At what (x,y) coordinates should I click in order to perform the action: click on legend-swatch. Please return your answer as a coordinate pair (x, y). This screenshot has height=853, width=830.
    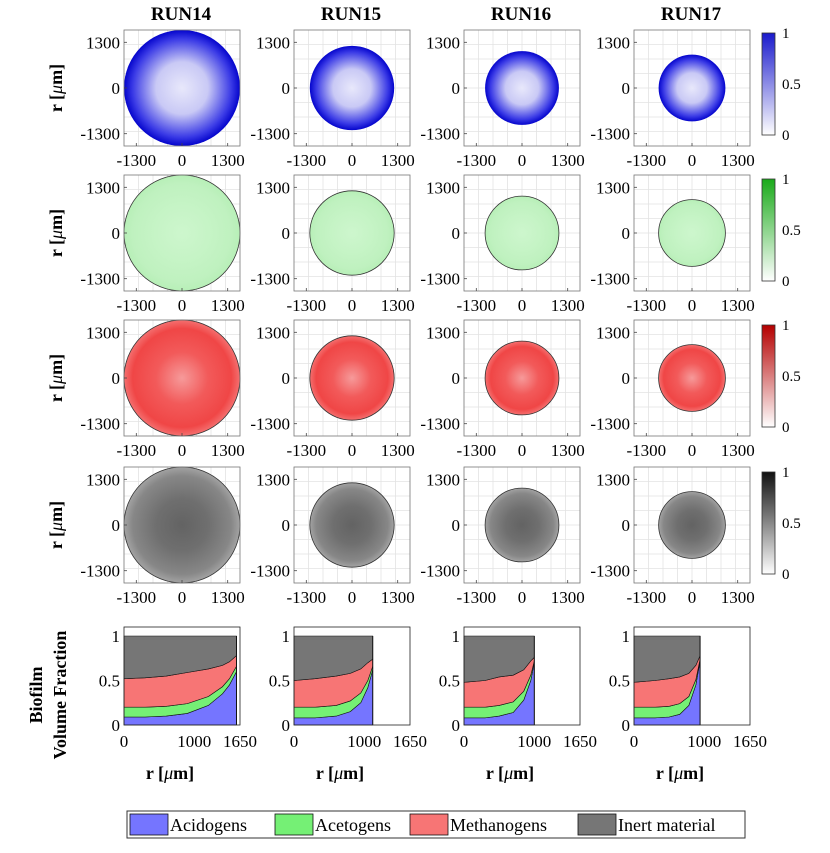
    Looking at the image, I should click on (149, 824).